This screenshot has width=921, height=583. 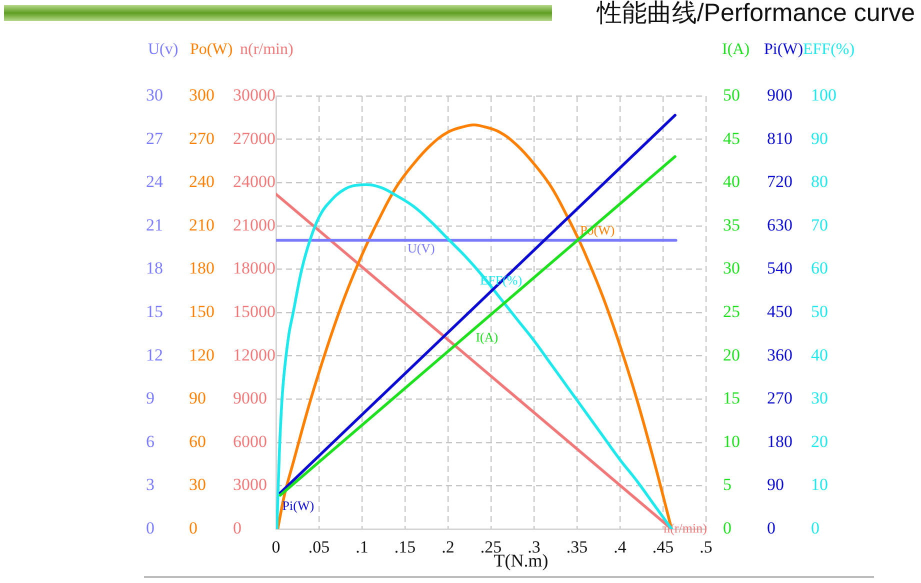 I want to click on y2-tick-label: 30, so click(x=197, y=484).